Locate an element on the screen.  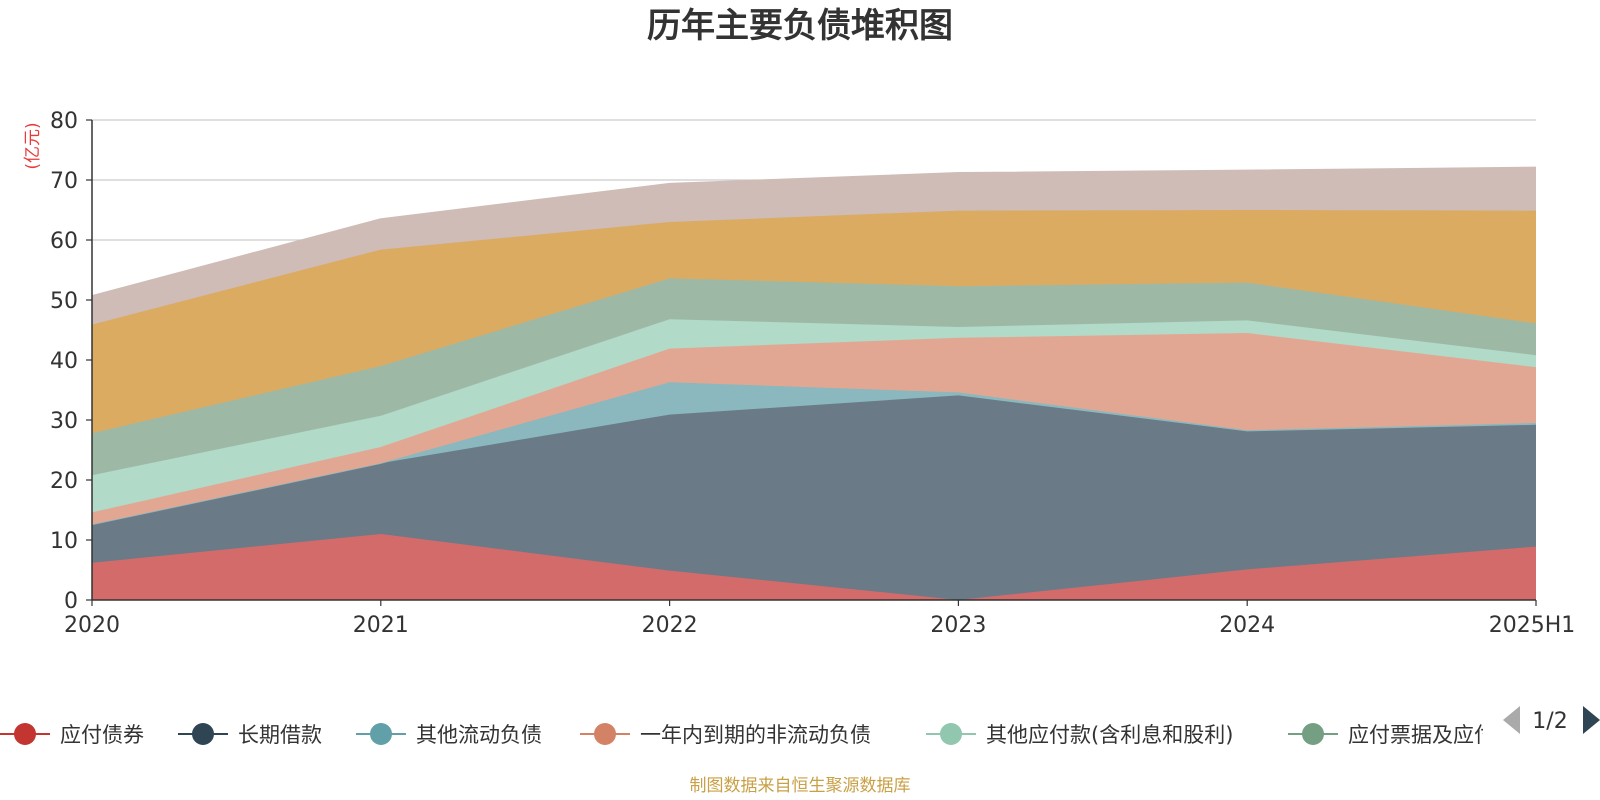
y-tick-label: 60 is located at coordinates (64, 241).